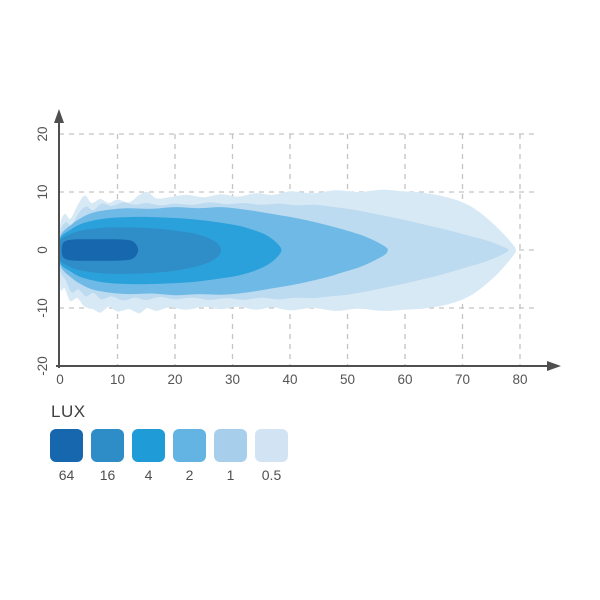 This screenshot has width=600, height=600. What do you see at coordinates (289, 379) in the screenshot?
I see `x-tick-label: 40` at bounding box center [289, 379].